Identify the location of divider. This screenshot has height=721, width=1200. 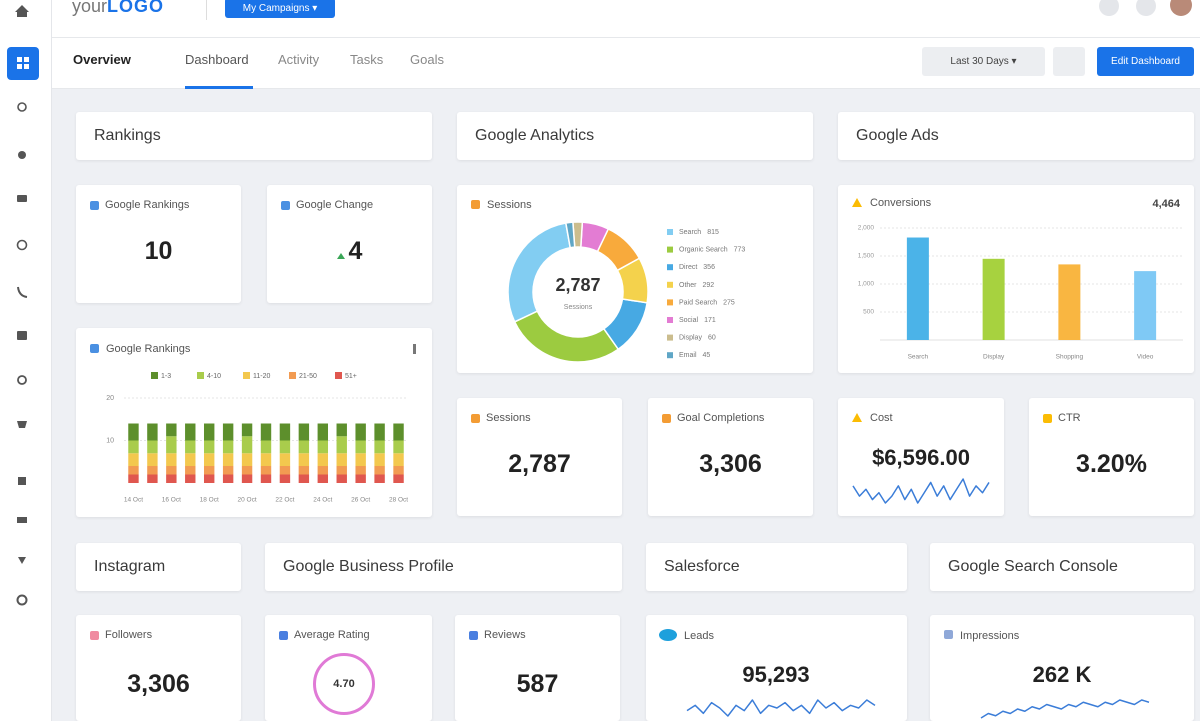
(206, 10).